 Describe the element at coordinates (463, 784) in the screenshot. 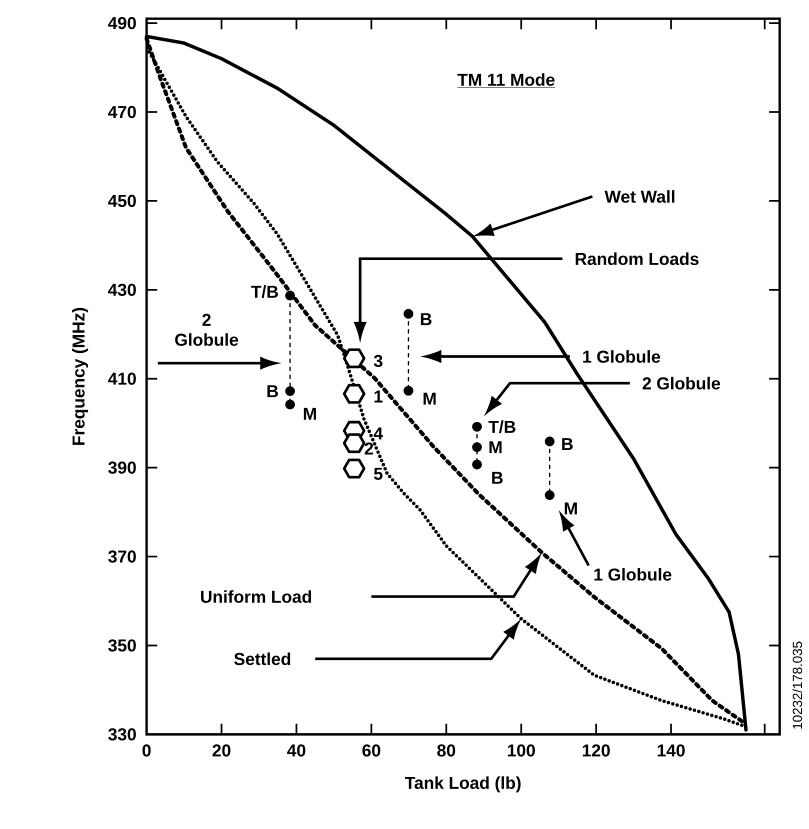

I see `x-axis-title: Tank Load (lb)` at that location.